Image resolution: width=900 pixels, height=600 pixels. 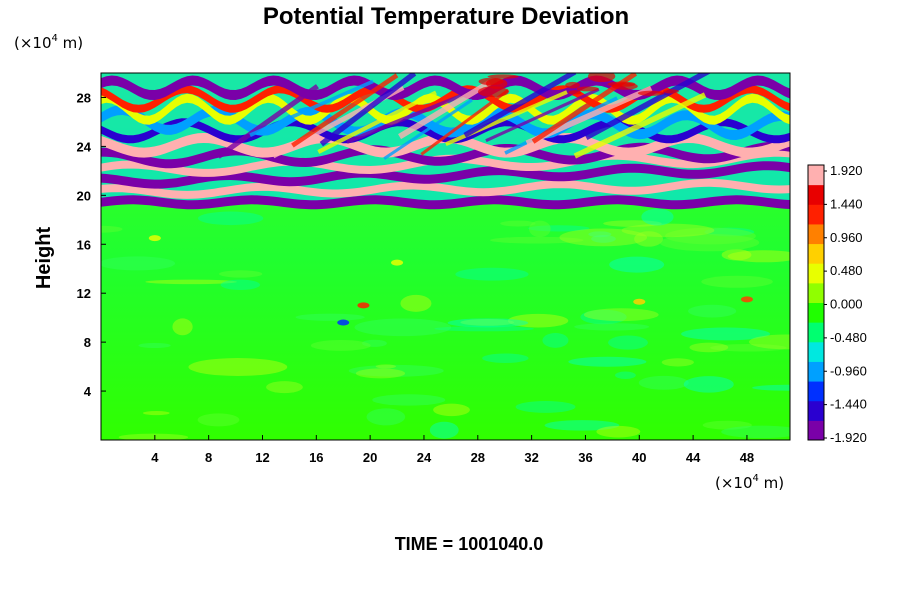 I want to click on colorbar-tick-label: -0.480, so click(x=848, y=337).